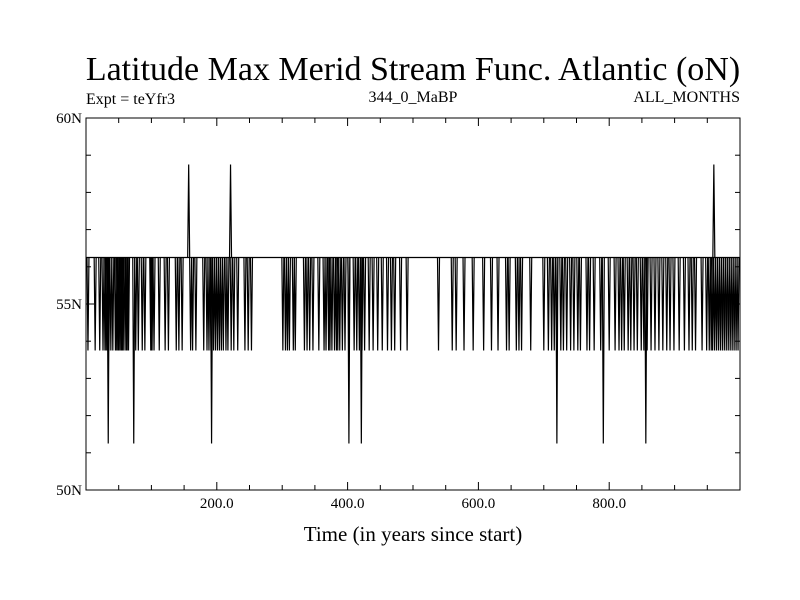 This screenshot has width=800, height=600. I want to click on x-axis-label: Time (in years since start), so click(413, 534).